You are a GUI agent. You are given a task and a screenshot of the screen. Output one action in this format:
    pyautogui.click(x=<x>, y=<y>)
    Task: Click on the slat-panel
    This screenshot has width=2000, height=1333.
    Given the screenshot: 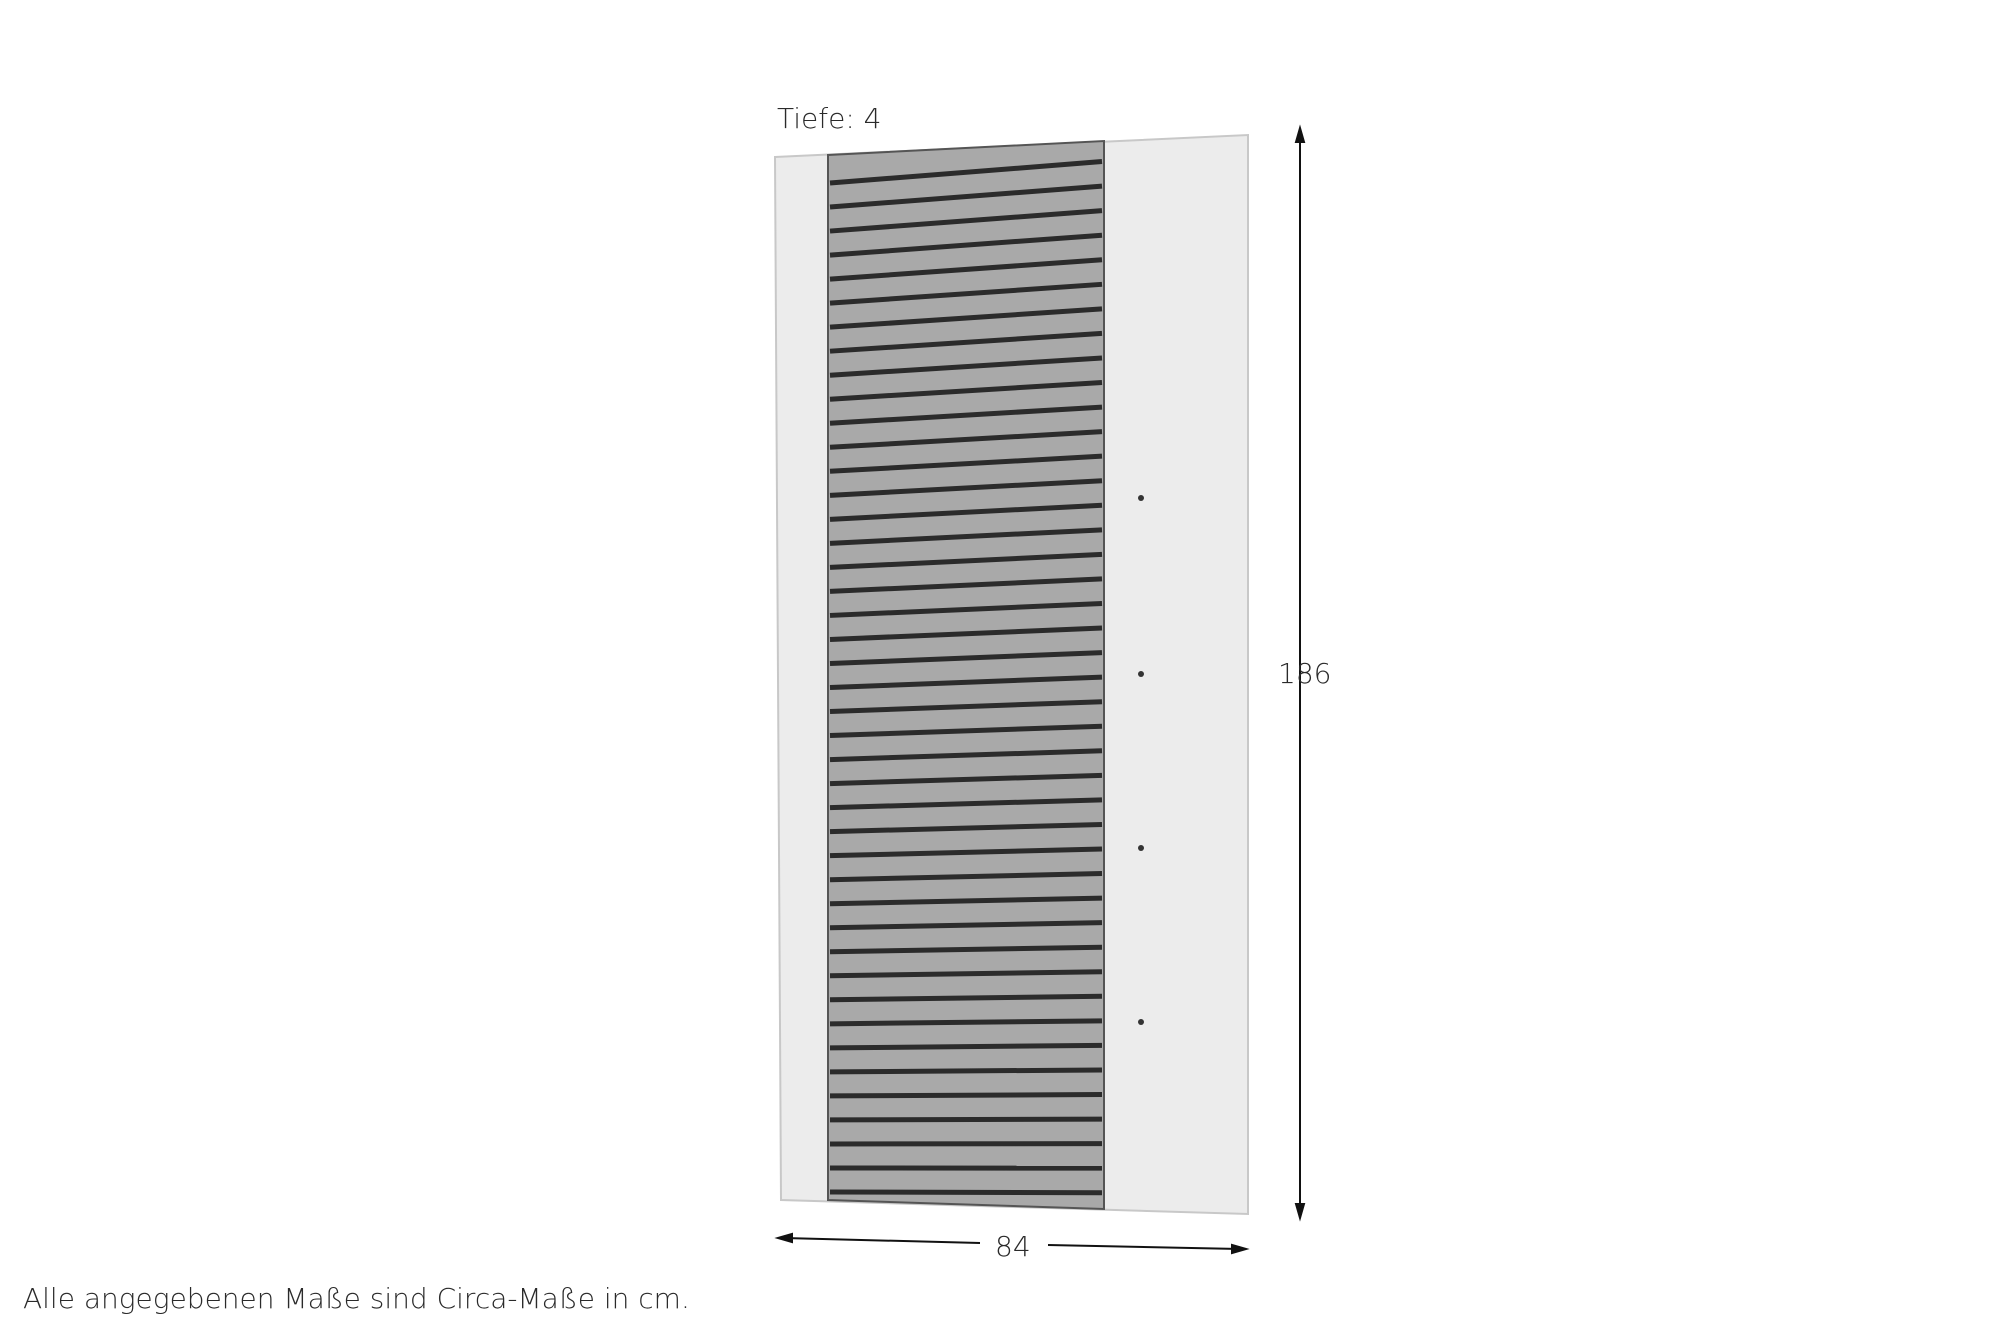 What is the action you would take?
    pyautogui.click(x=966, y=675)
    